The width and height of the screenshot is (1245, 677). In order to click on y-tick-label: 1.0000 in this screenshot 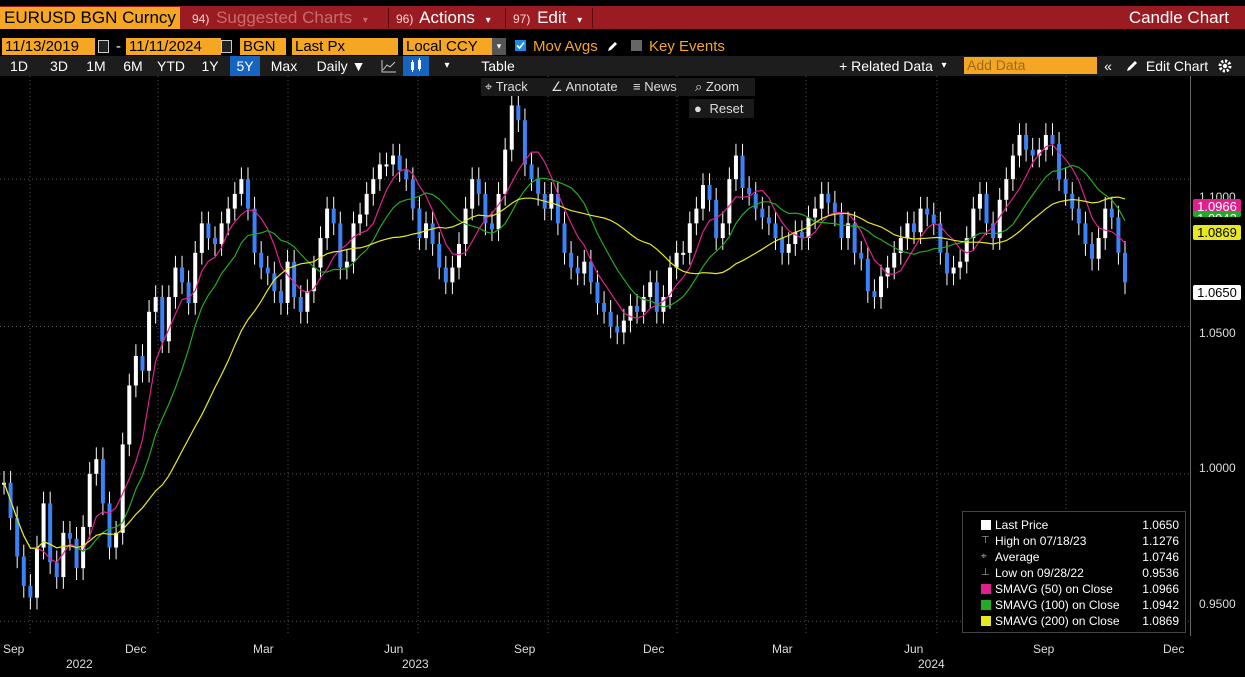, I will do `click(1217, 468)`.